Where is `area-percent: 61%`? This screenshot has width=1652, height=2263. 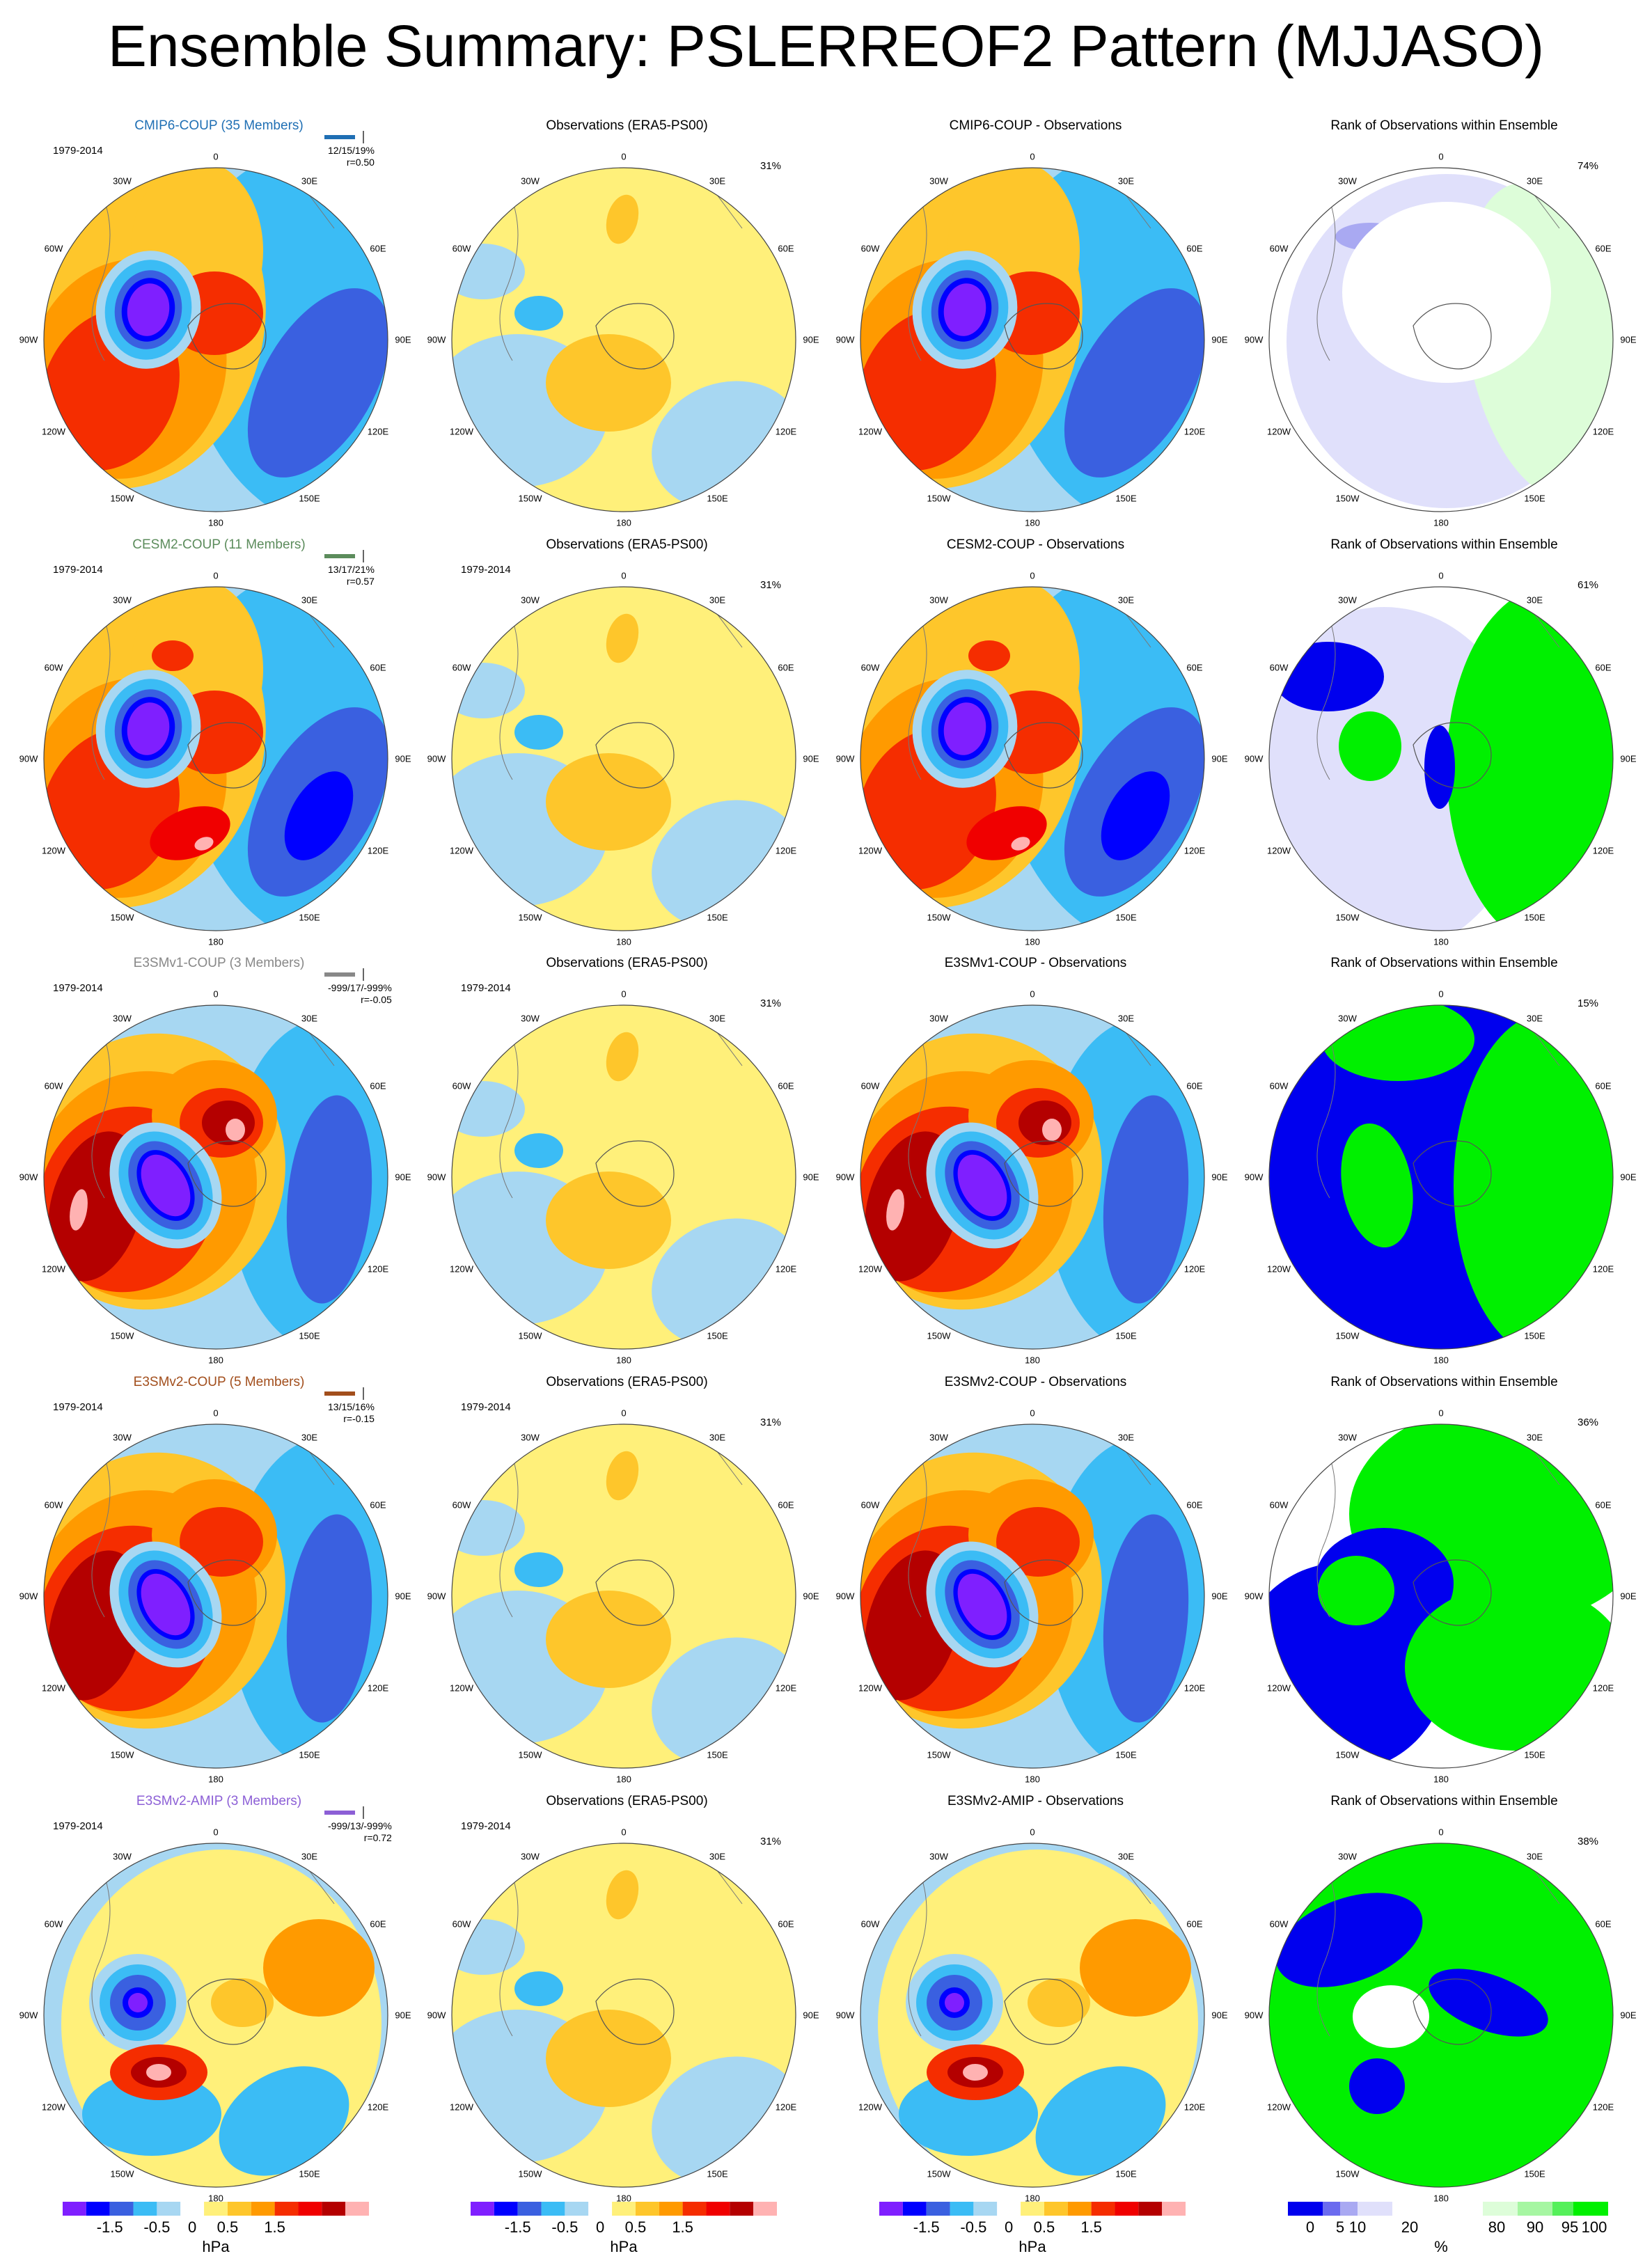
area-percent: 61% is located at coordinates (1588, 585).